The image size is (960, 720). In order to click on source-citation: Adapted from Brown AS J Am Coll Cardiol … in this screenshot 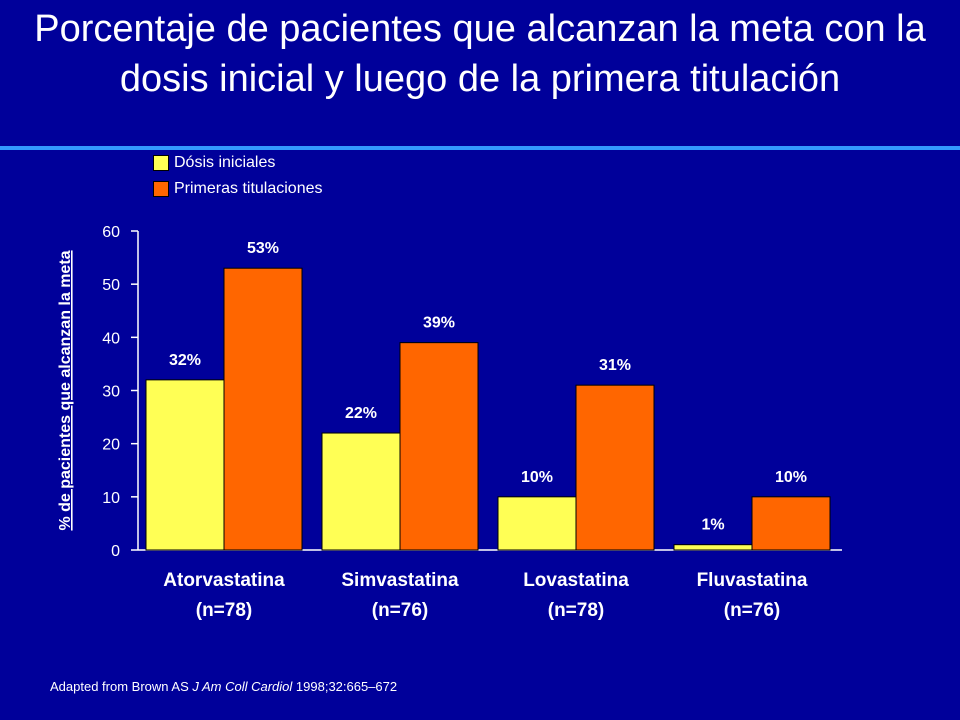, I will do `click(223, 686)`.